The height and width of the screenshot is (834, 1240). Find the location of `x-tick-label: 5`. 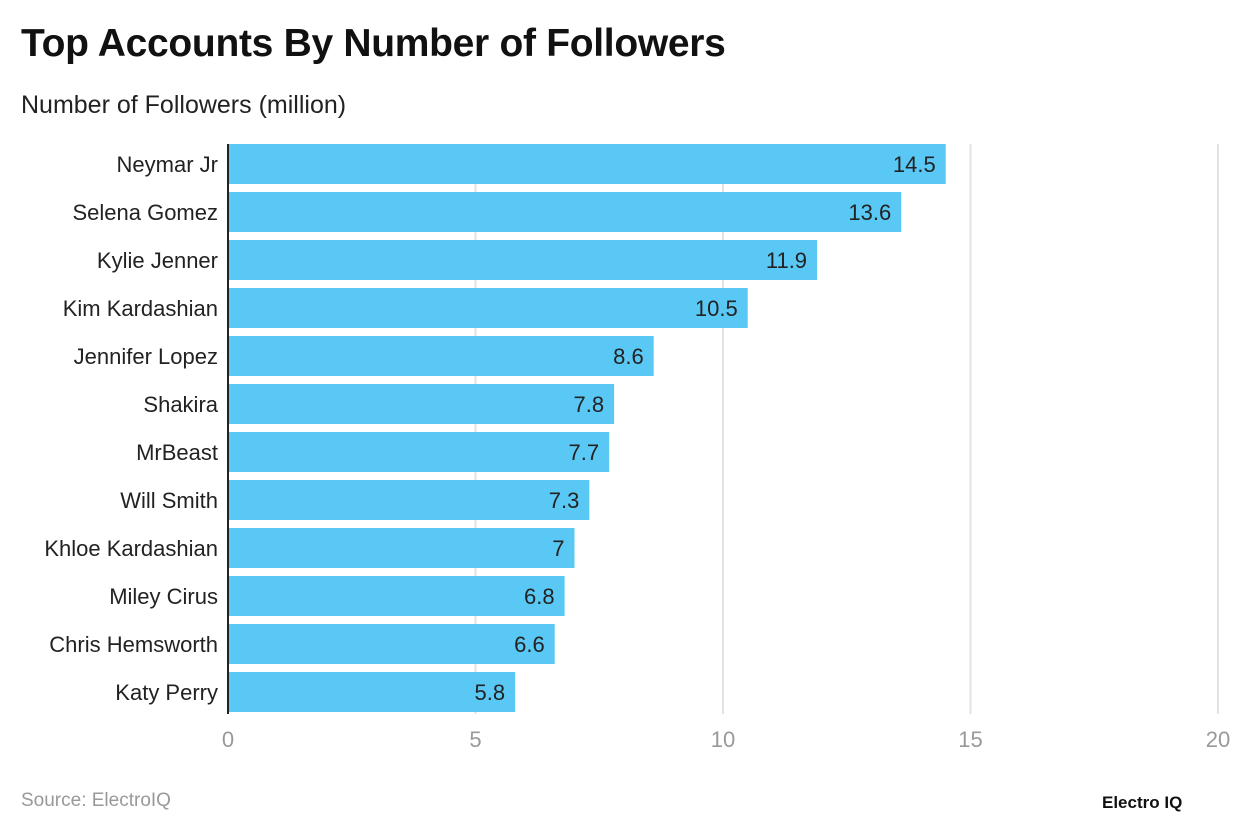

x-tick-label: 5 is located at coordinates (475, 739).